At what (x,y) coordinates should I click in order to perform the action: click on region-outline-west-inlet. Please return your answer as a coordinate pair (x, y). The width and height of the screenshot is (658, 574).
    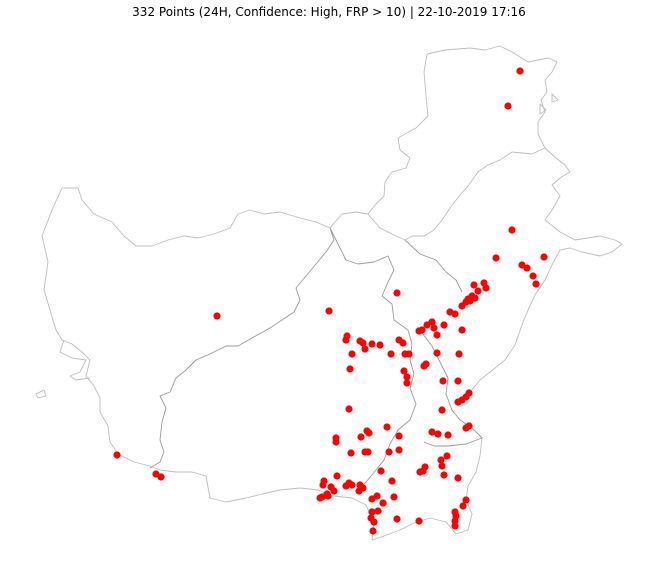
    Looking at the image, I should click on (75, 360).